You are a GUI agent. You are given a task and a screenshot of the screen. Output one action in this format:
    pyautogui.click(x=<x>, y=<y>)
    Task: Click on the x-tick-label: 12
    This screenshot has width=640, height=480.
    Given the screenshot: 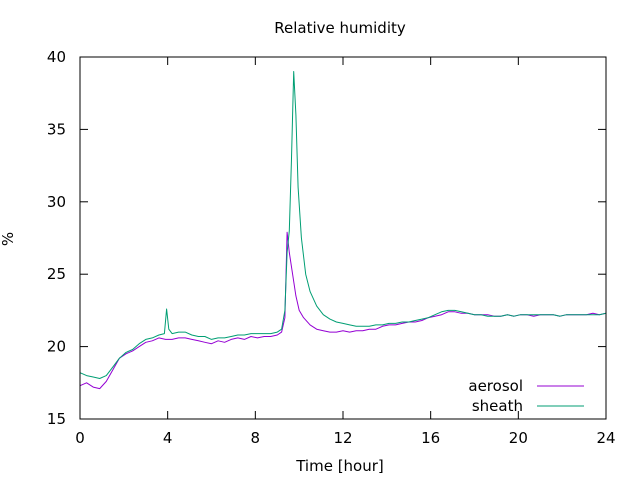 What is the action you would take?
    pyautogui.click(x=342, y=438)
    